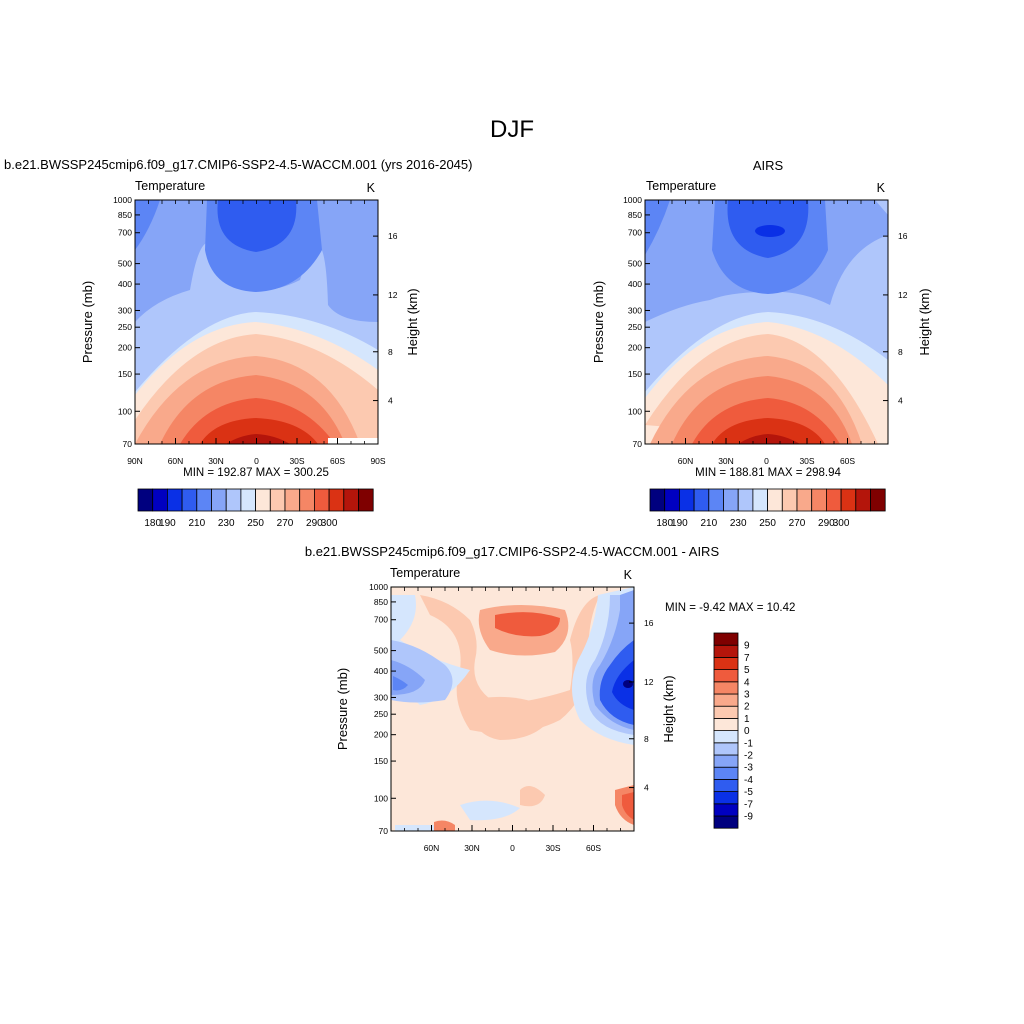 Image resolution: width=1024 pixels, height=1024 pixels. I want to click on panel3-units: K, so click(628, 575).